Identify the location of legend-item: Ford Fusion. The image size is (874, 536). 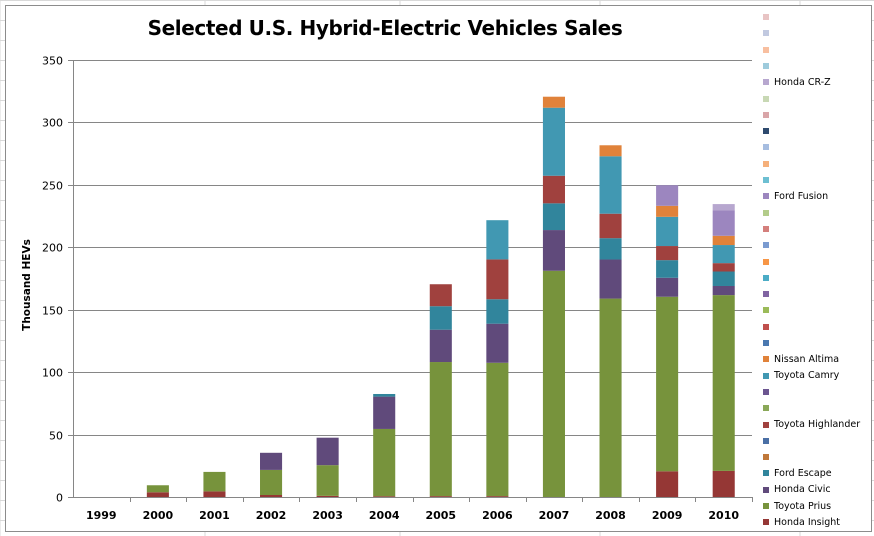
(795, 196).